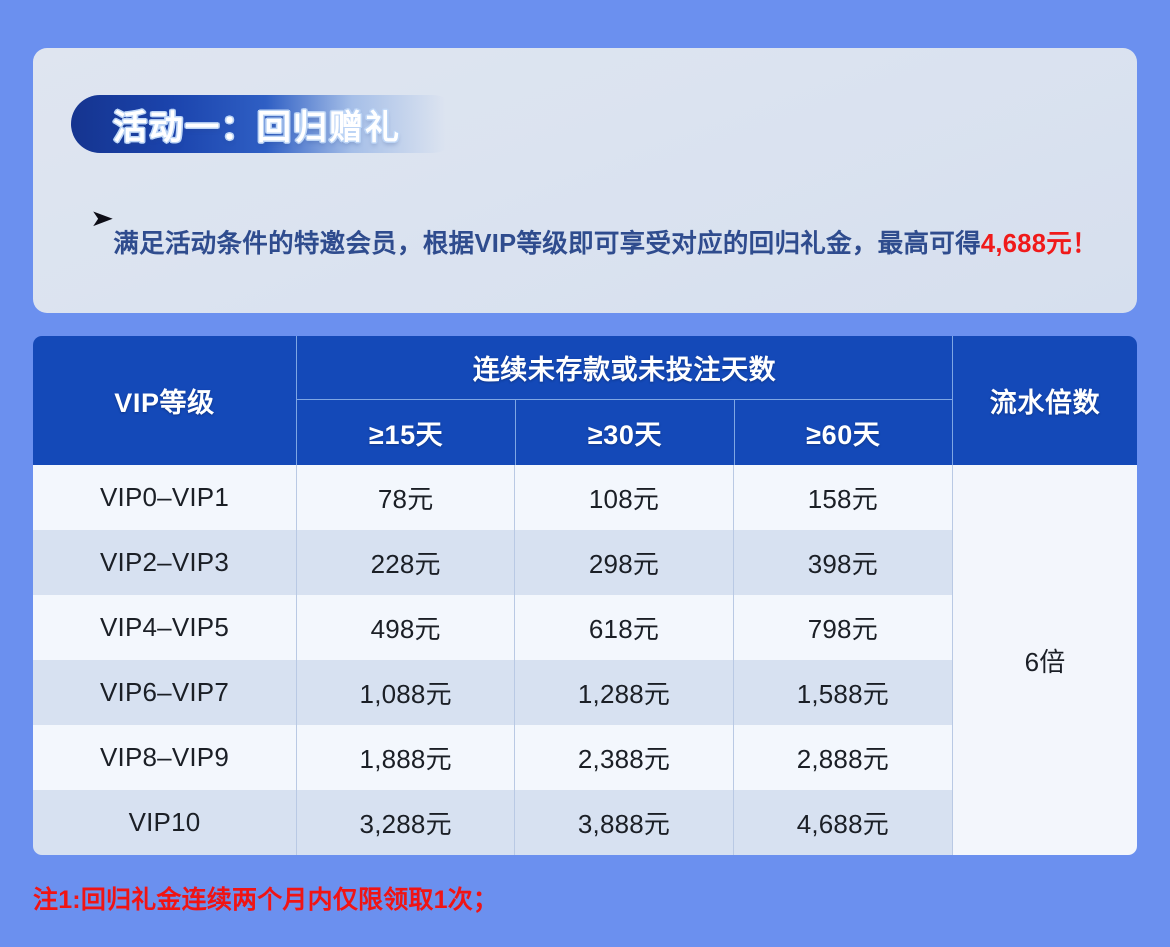  I want to click on header-days-30: ≥30天, so click(624, 432).